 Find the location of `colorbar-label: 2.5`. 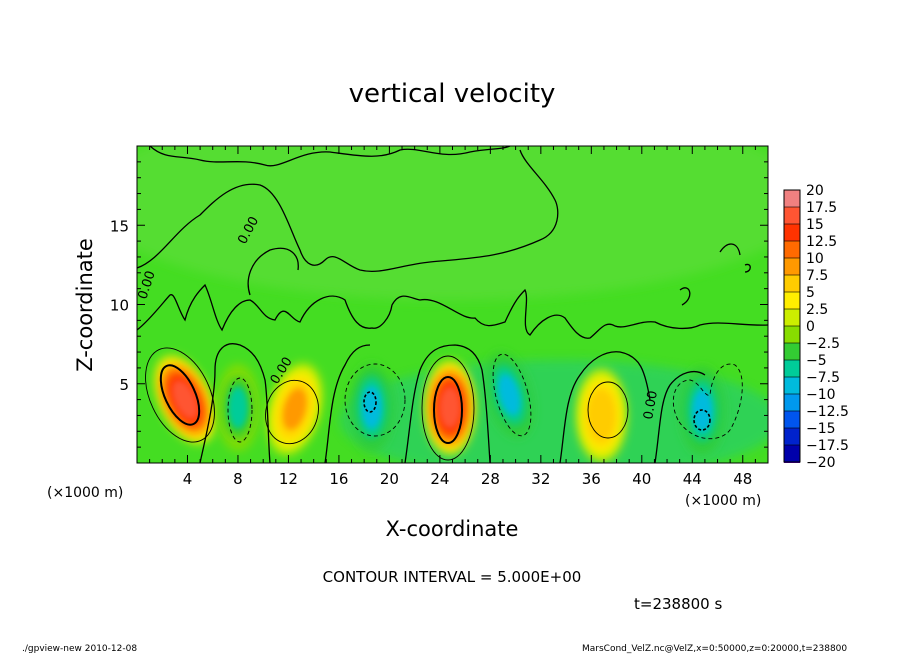

colorbar-label: 2.5 is located at coordinates (817, 310).